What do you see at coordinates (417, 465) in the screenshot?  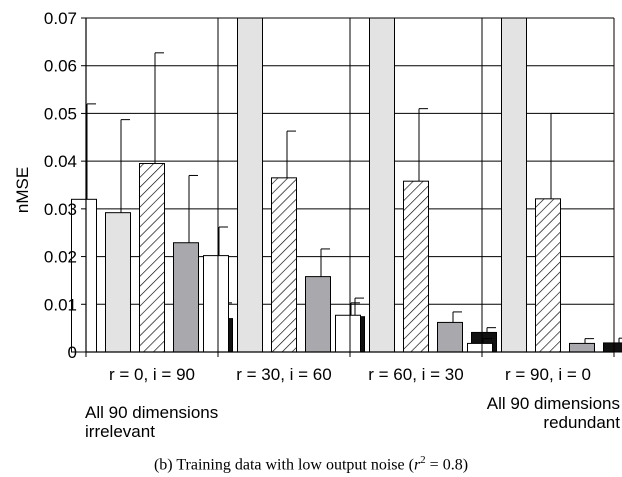 I see `caption-r: r` at bounding box center [417, 465].